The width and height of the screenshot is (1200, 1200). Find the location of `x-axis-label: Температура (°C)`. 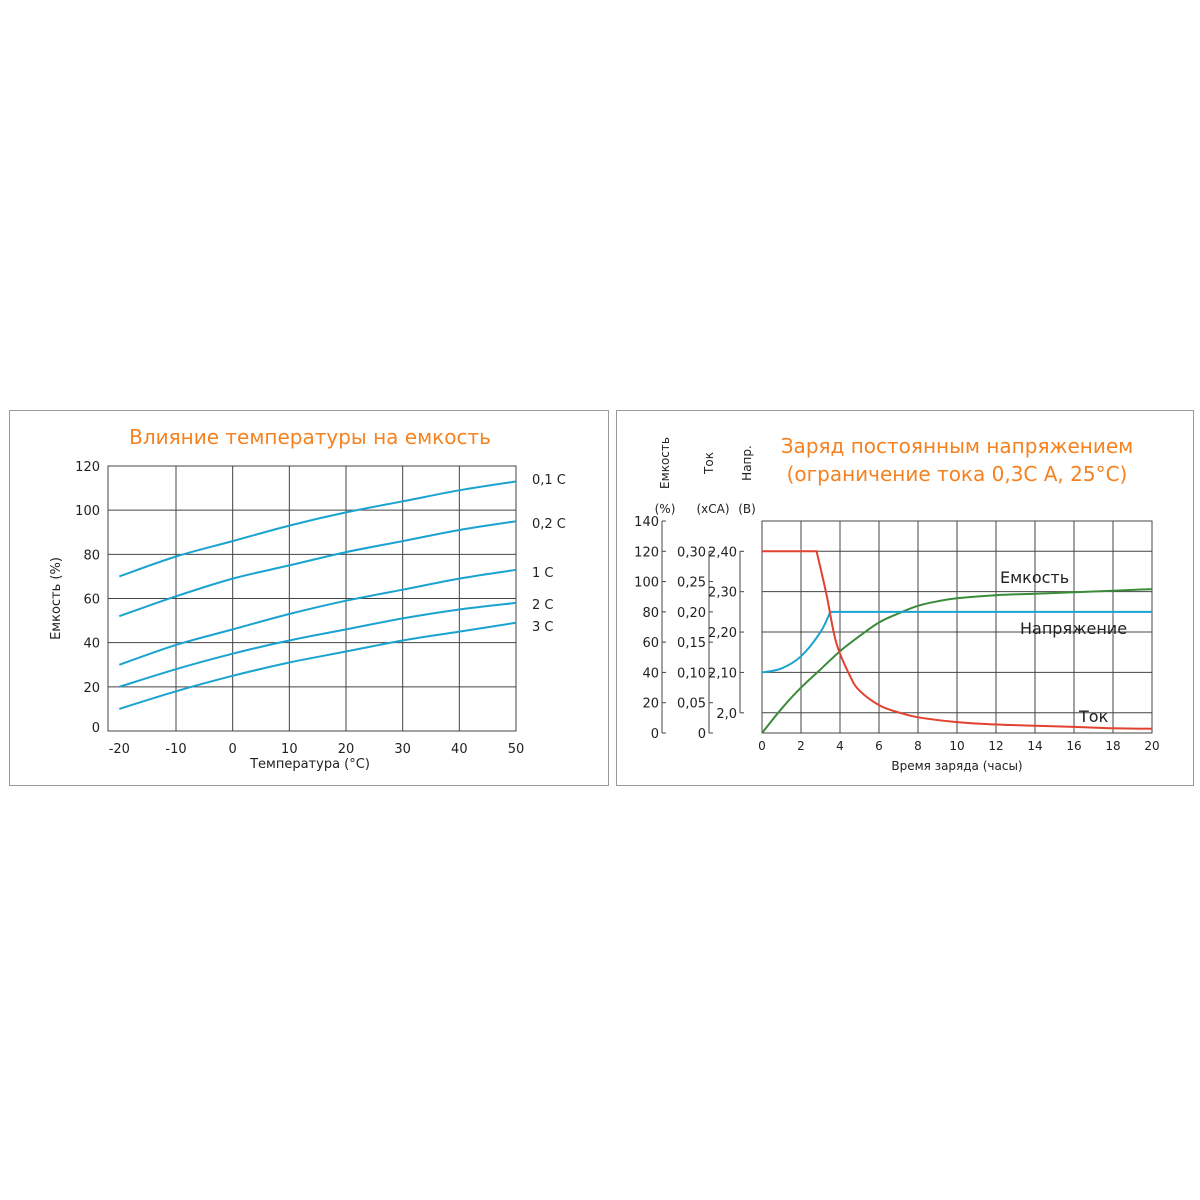

x-axis-label: Температура (°C) is located at coordinates (309, 764).